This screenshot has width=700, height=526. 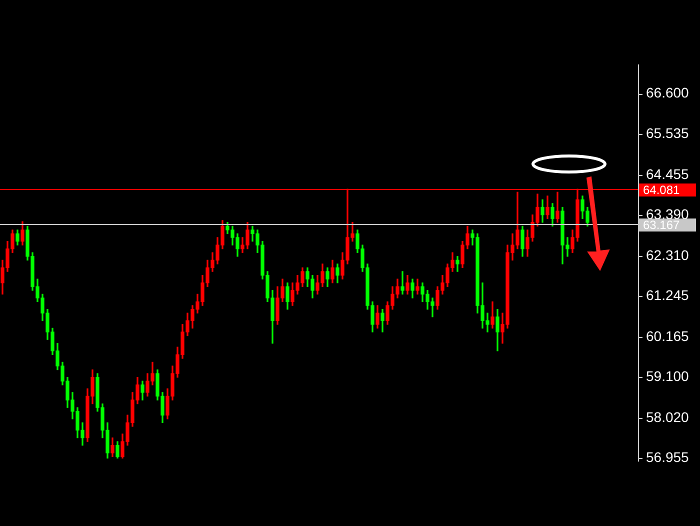 I want to click on y-tick-label: 56.955, so click(x=668, y=457).